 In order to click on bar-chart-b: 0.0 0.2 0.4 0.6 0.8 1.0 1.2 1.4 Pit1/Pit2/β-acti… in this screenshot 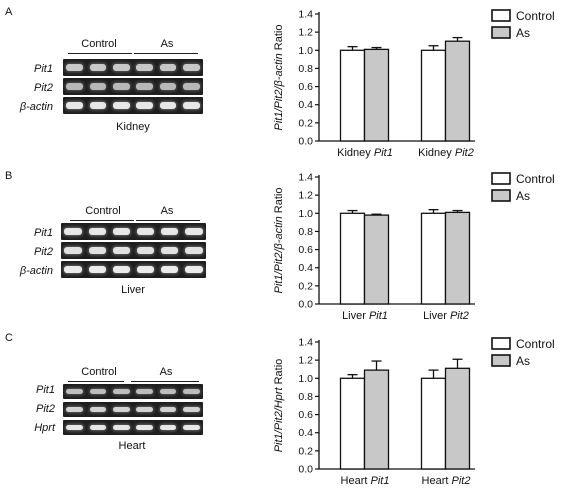, I will do `click(414, 247)`.